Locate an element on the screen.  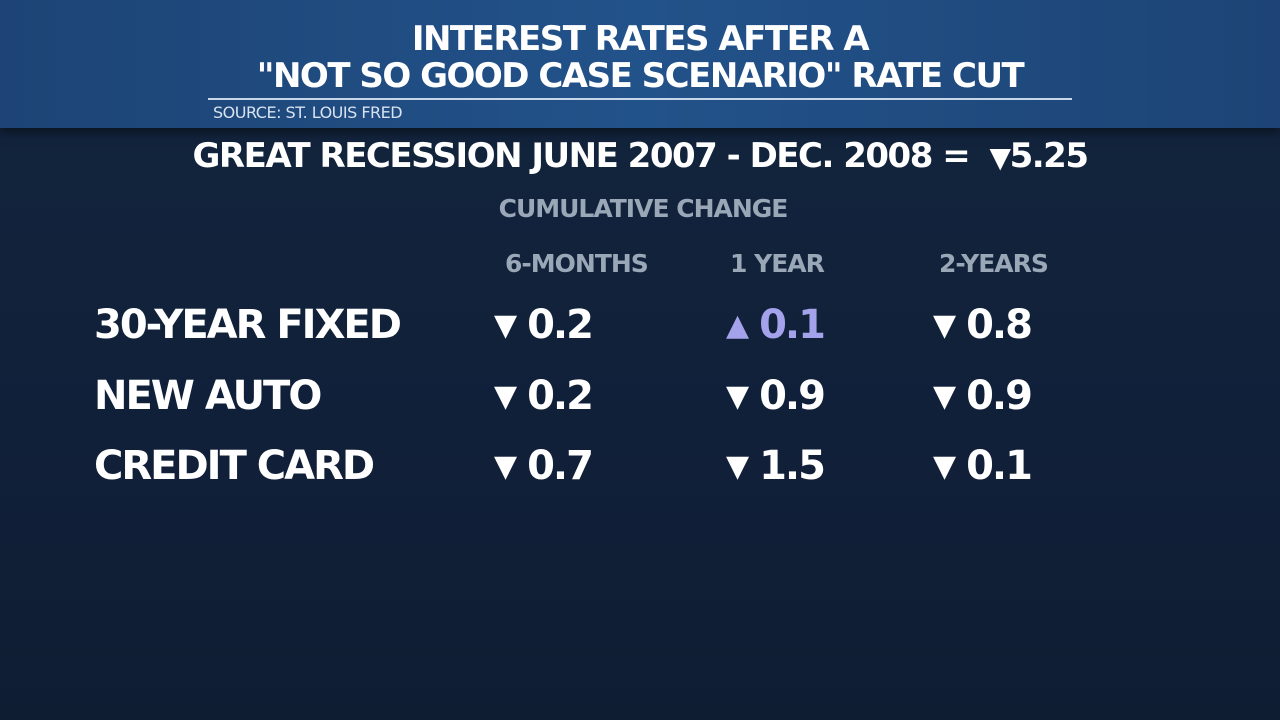
table-cell: ▼ 0.8 is located at coordinates (983, 325).